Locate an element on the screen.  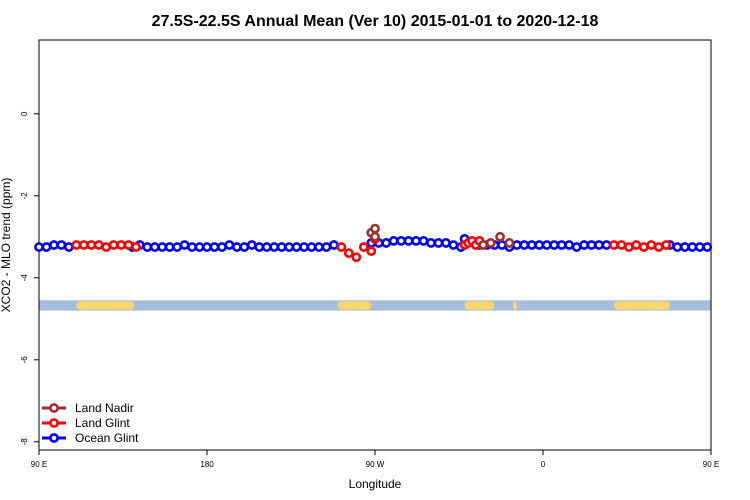
y-tick-label: -8 is located at coordinates (24, 442).